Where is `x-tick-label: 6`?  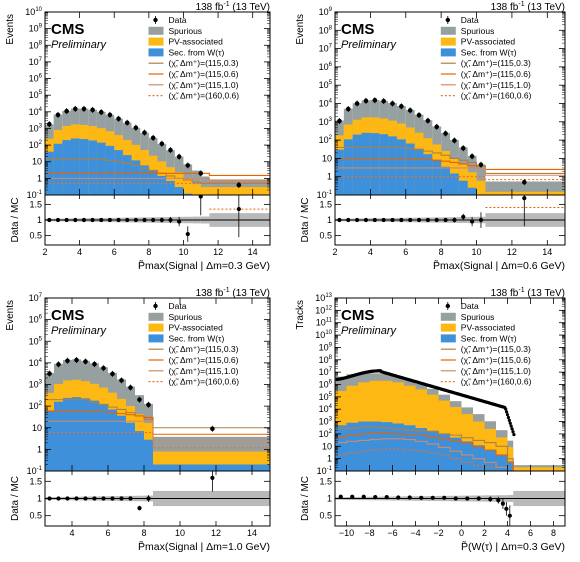 x-tick-label: 6 is located at coordinates (114, 252).